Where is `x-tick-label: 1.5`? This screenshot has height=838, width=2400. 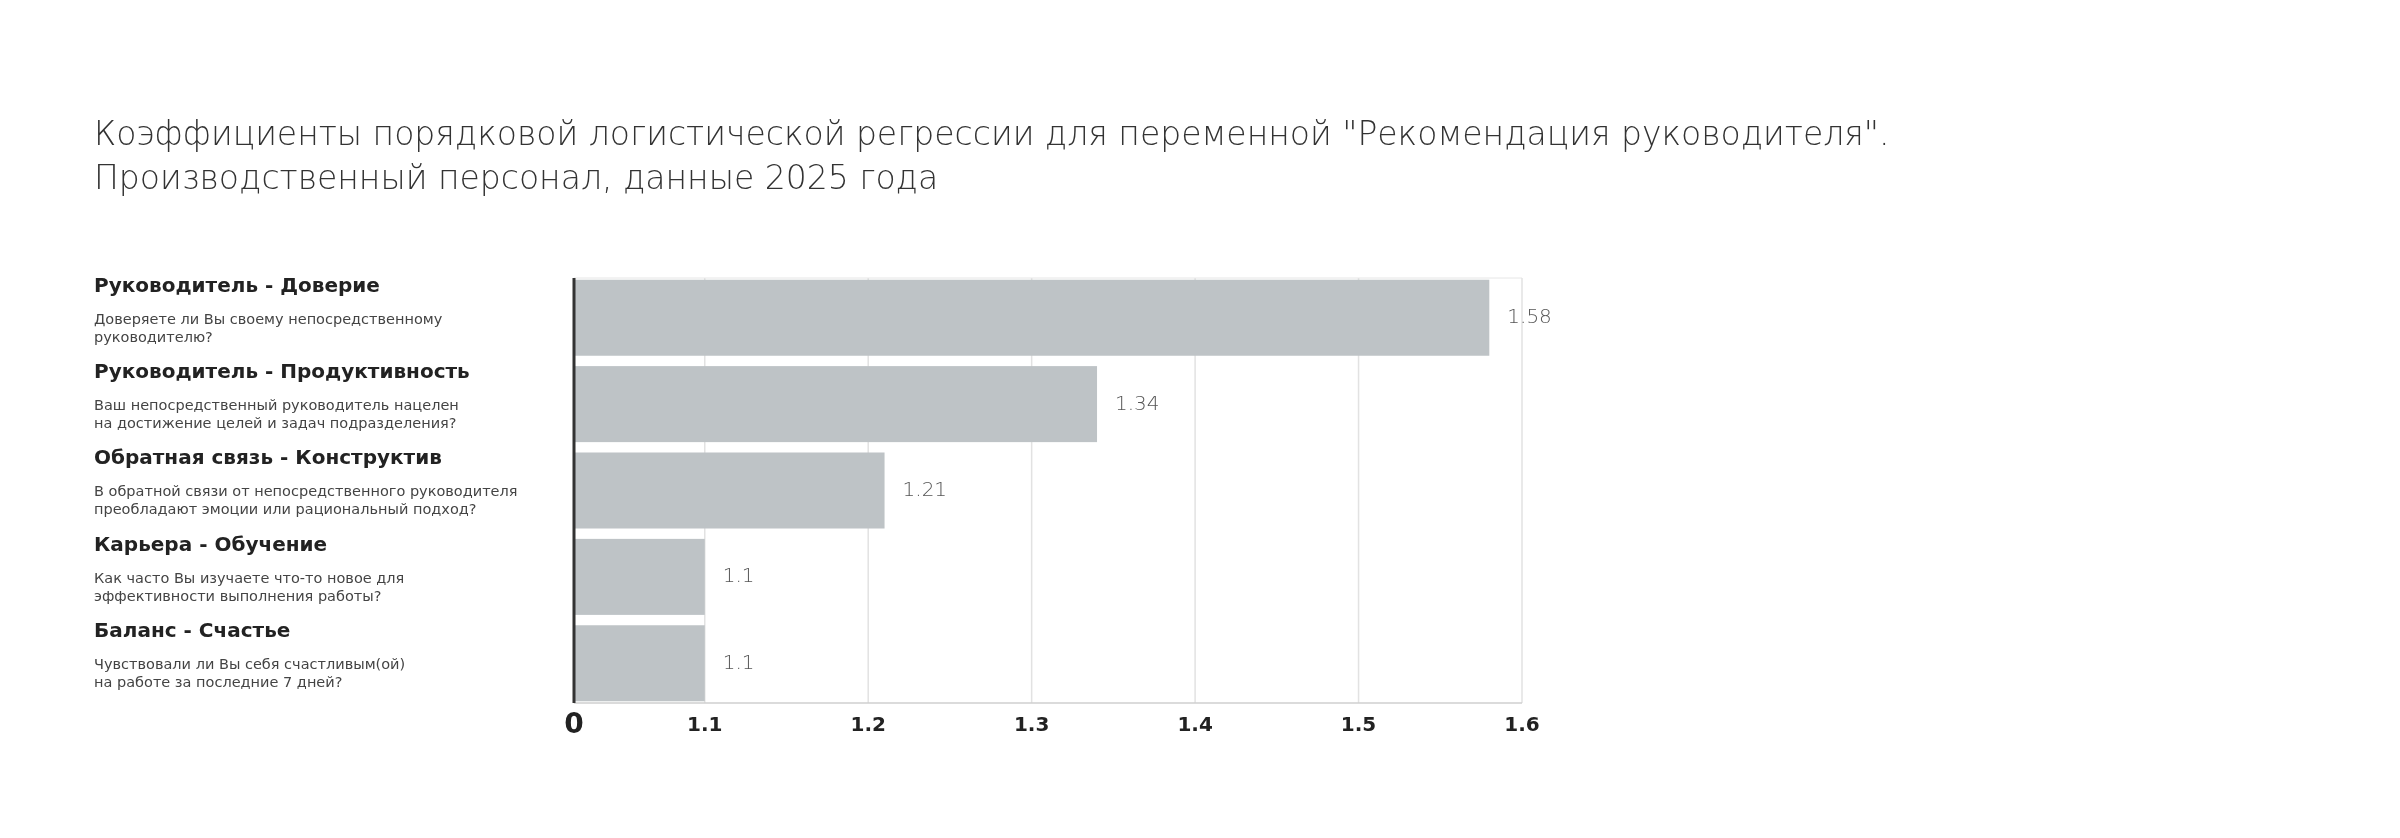 x-tick-label: 1.5 is located at coordinates (1358, 724).